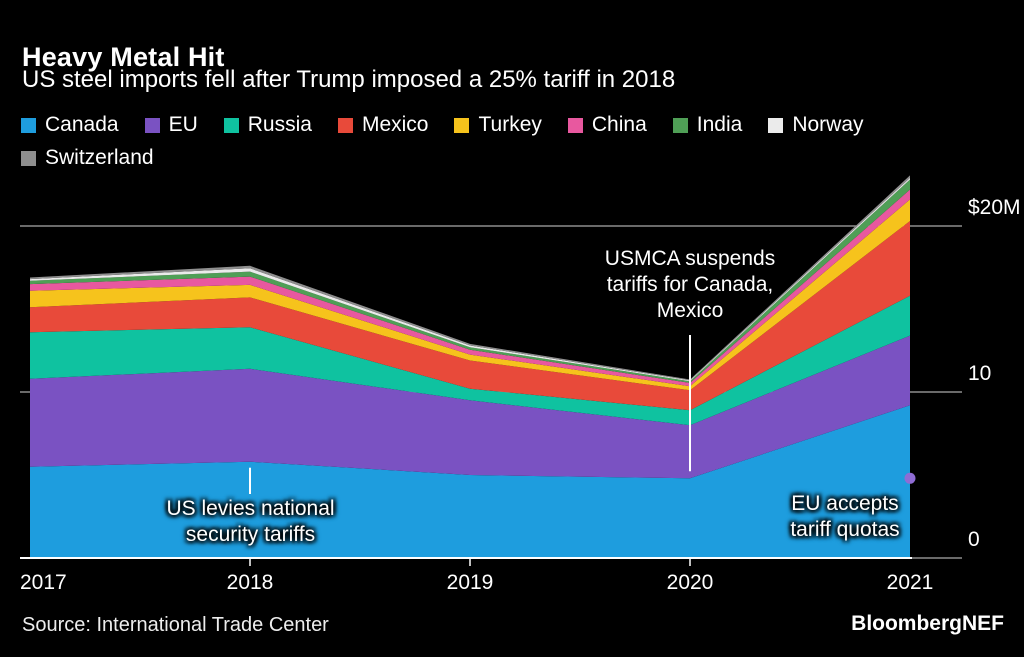 Image resolution: width=1024 pixels, height=657 pixels. I want to click on legend-item-turkey: Turkey, so click(498, 125).